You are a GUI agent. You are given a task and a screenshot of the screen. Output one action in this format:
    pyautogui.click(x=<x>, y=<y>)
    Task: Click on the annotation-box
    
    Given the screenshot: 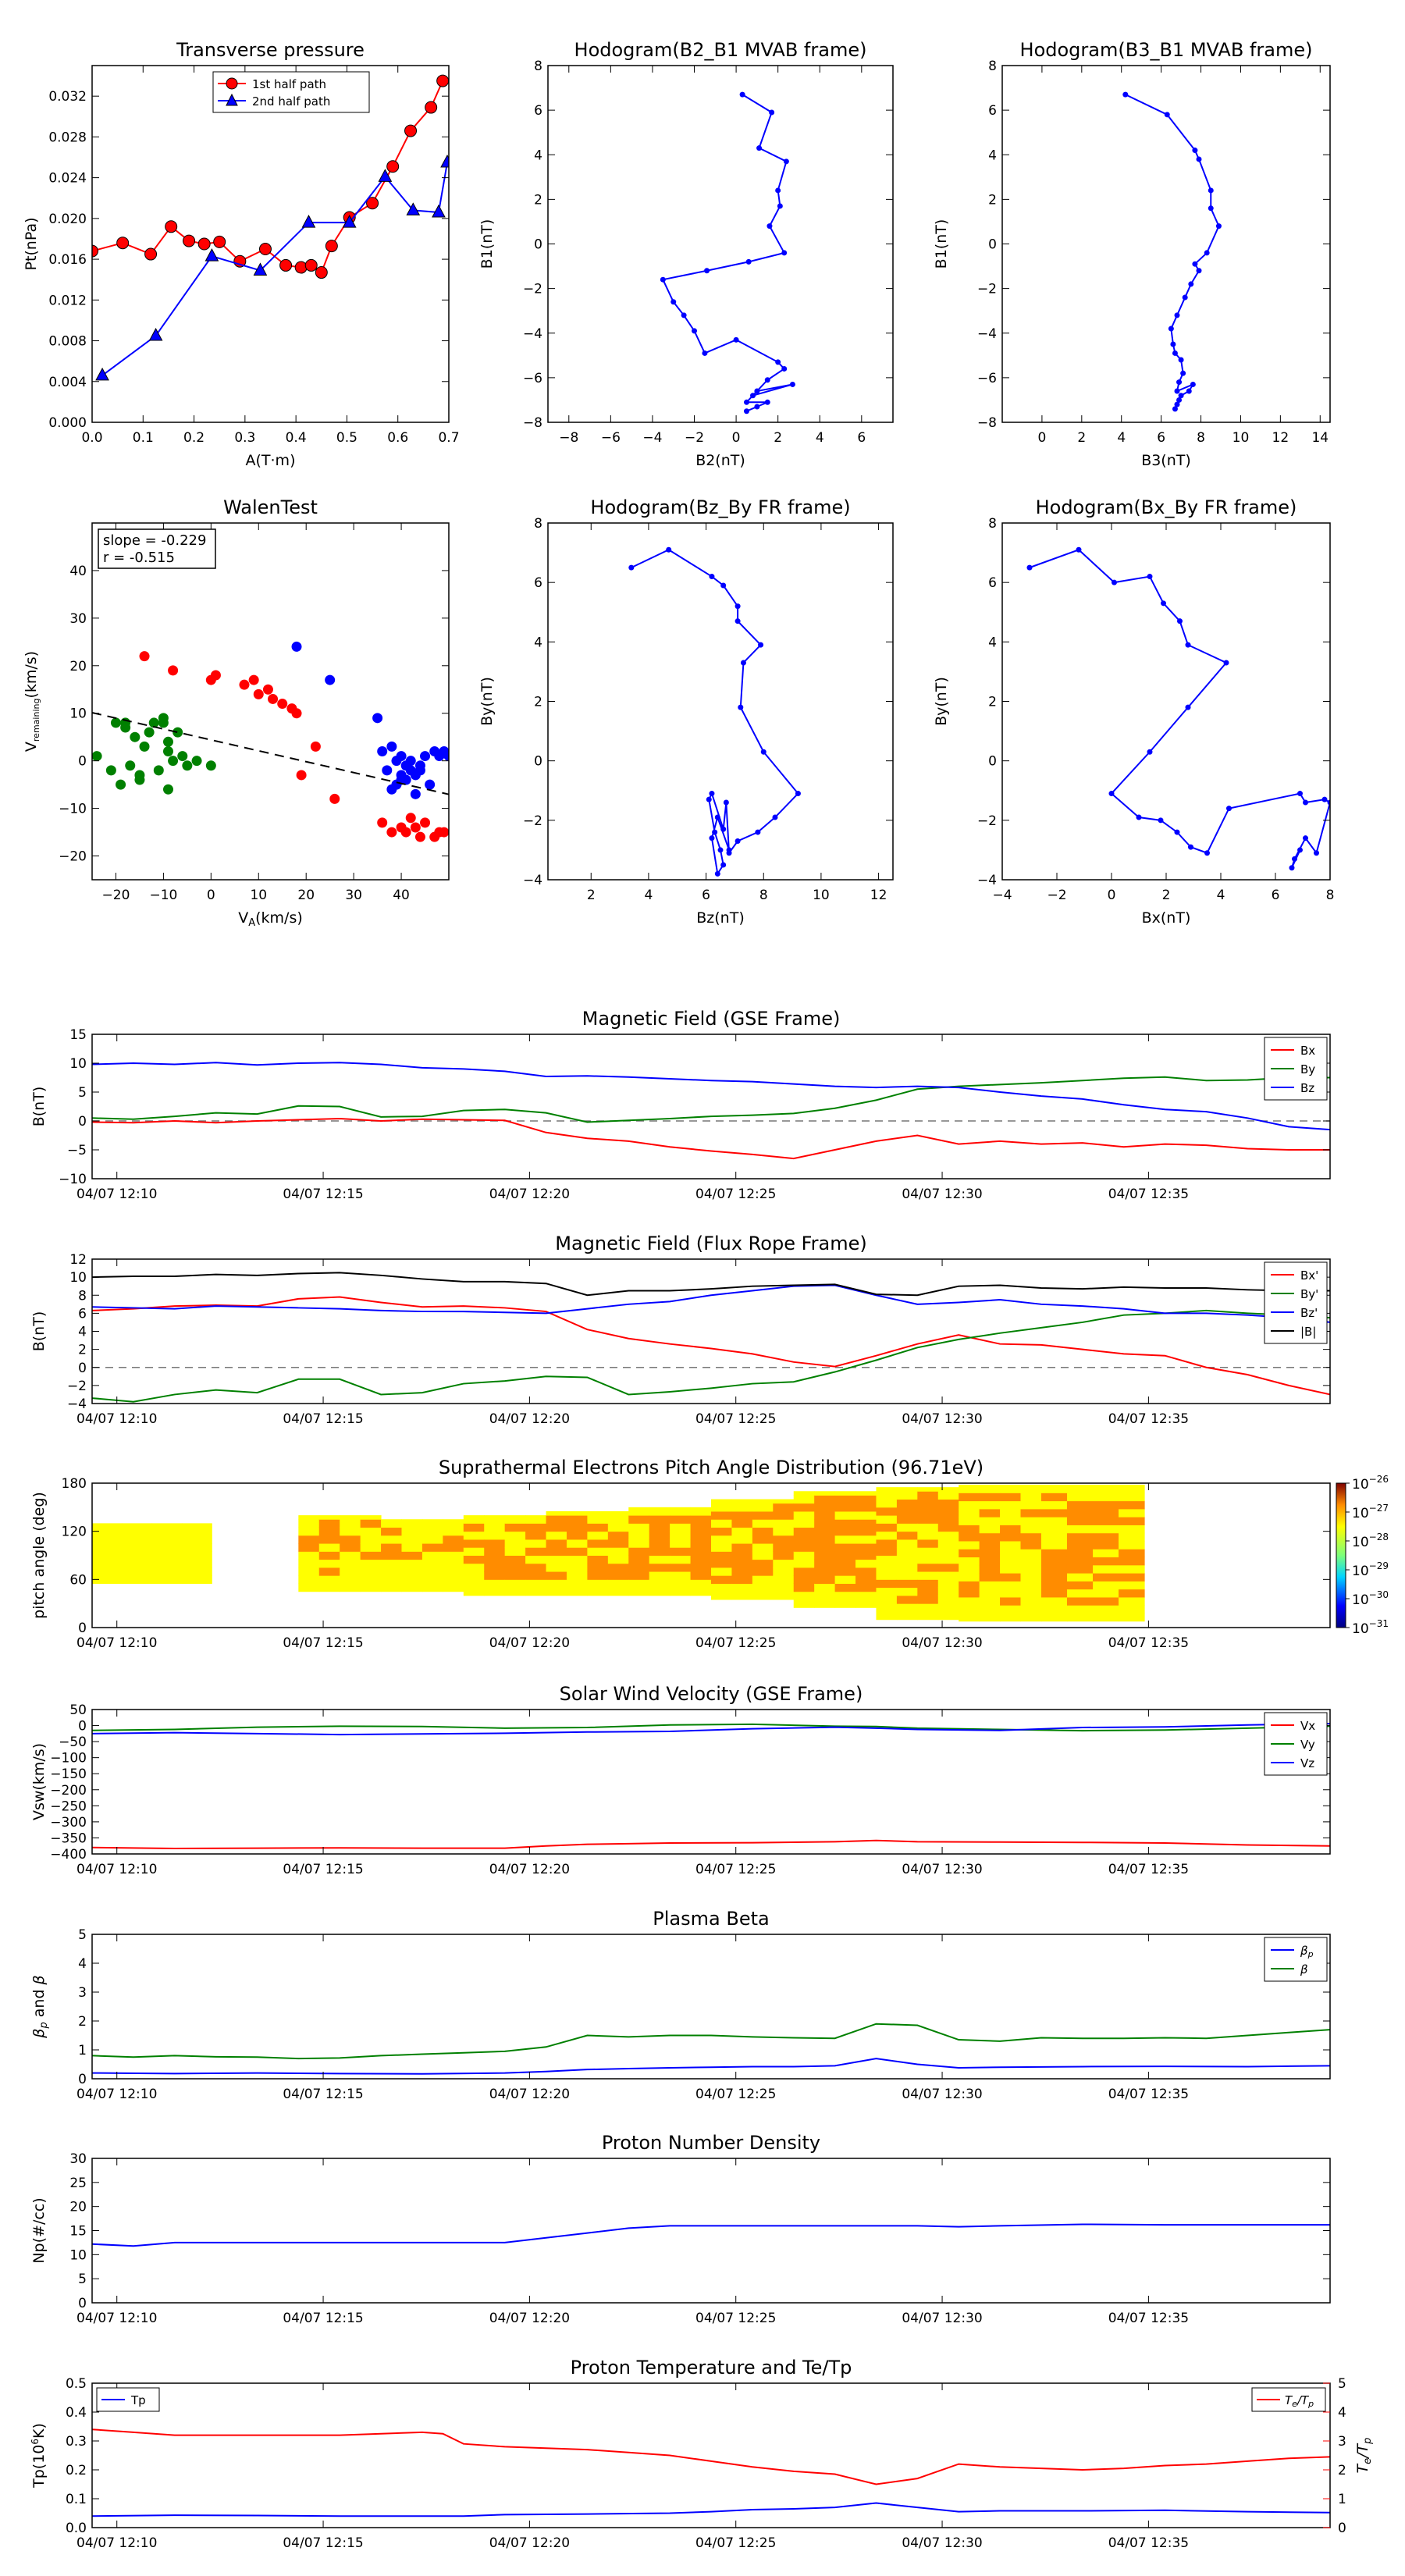 What is the action you would take?
    pyautogui.click(x=157, y=548)
    